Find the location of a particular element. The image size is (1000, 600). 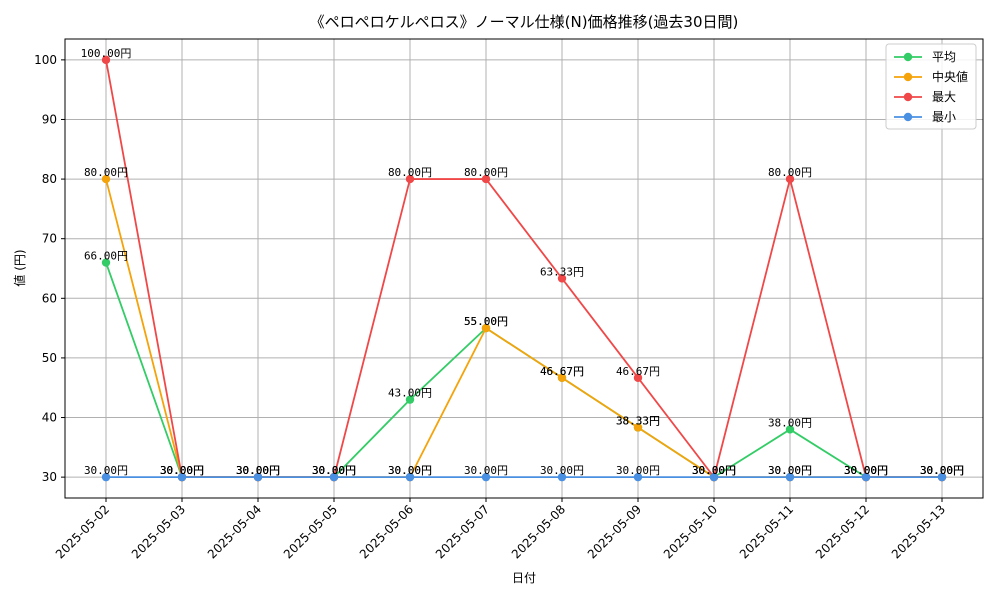

x-tick-label: 2025-05-07 is located at coordinates (462, 531).